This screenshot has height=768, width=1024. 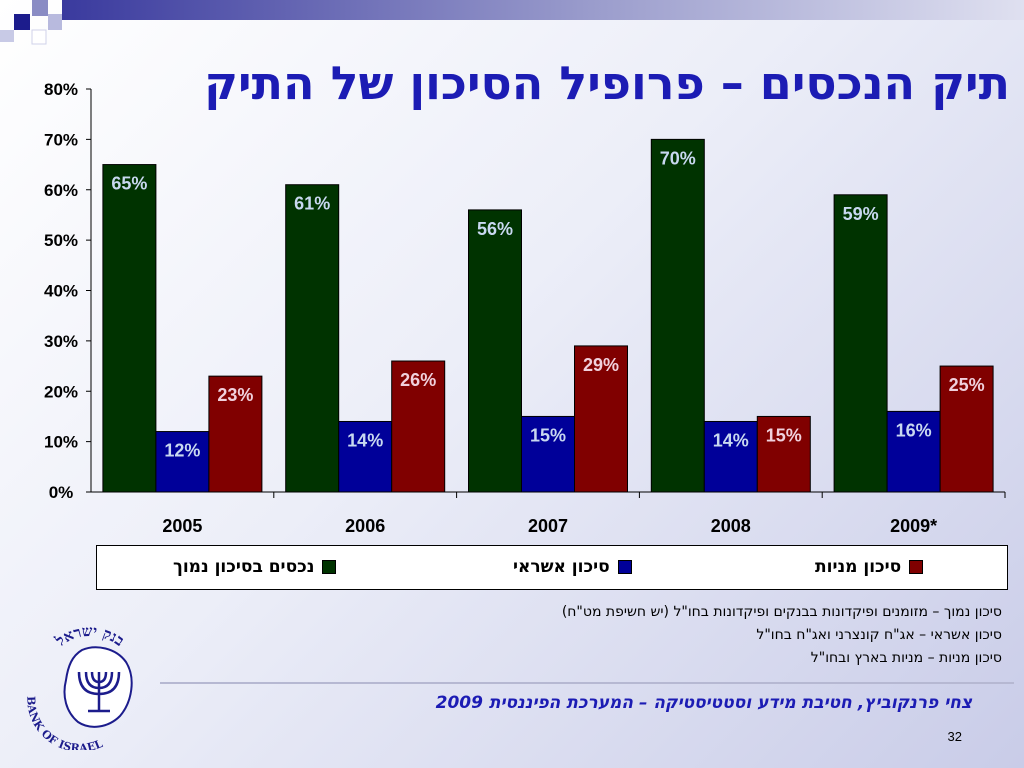 What do you see at coordinates (61, 291) in the screenshot?
I see `y-tick-label: 40%` at bounding box center [61, 291].